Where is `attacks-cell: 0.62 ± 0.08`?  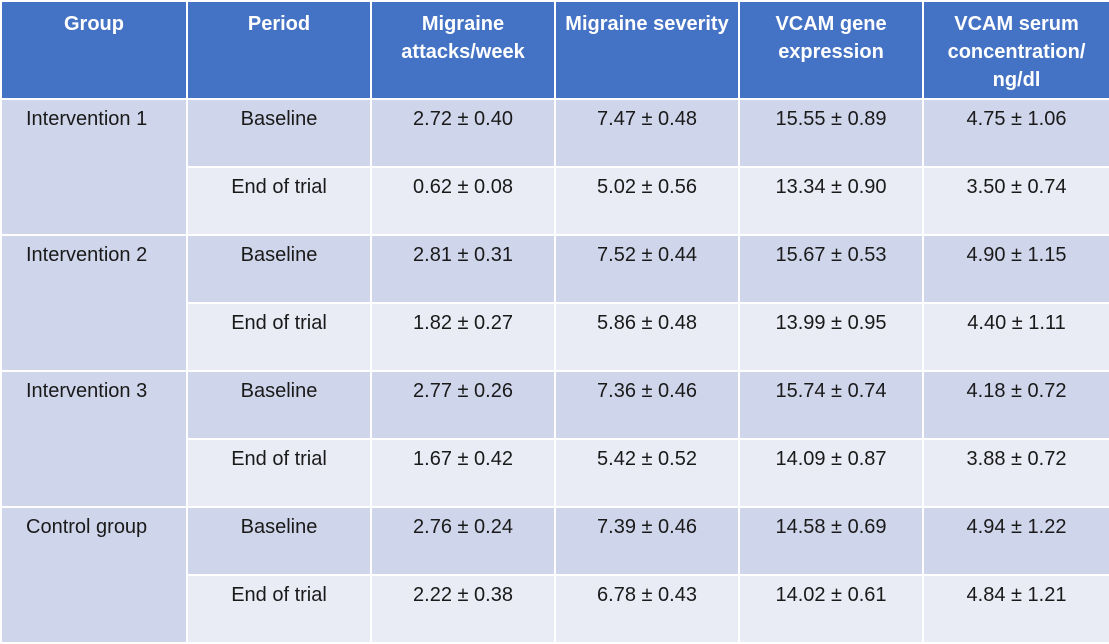 attacks-cell: 0.62 ± 0.08 is located at coordinates (463, 201).